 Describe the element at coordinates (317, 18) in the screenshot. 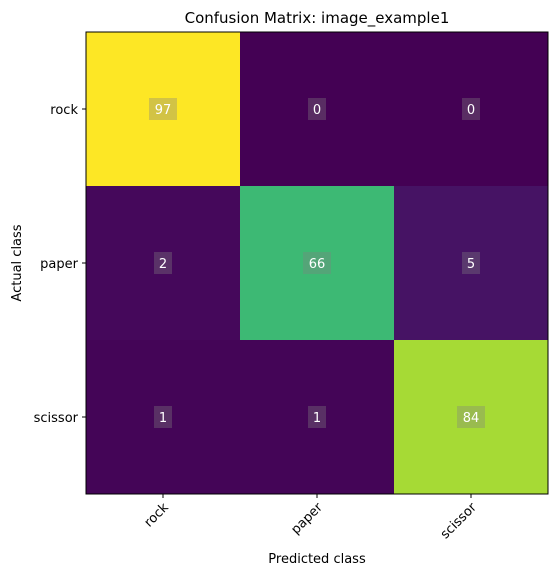

I see `chart-title: Confusion Matrix: image_example1` at that location.